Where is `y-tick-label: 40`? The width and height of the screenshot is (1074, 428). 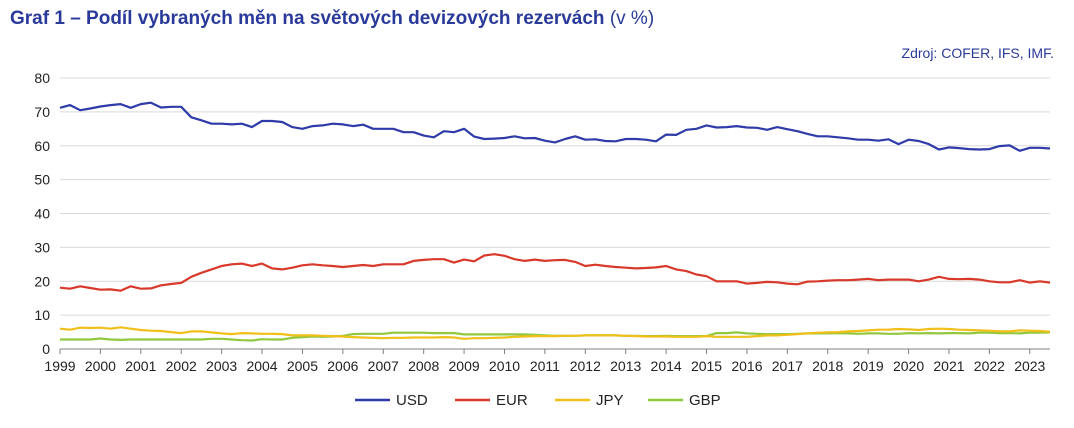
y-tick-label: 40 is located at coordinates (42, 214).